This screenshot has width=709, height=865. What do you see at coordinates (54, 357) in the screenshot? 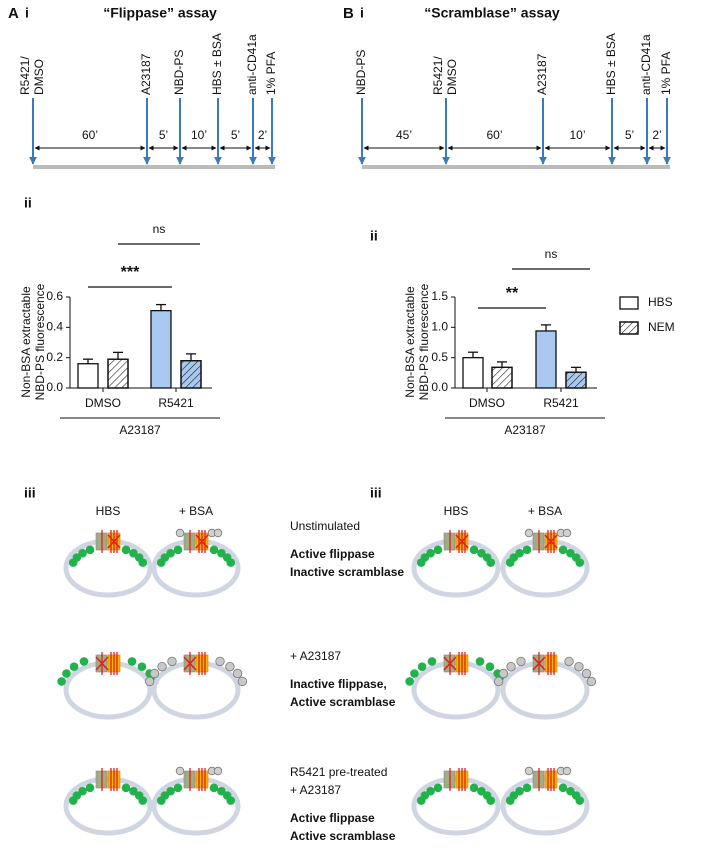
I see `y-tick-label: 0.2` at bounding box center [54, 357].